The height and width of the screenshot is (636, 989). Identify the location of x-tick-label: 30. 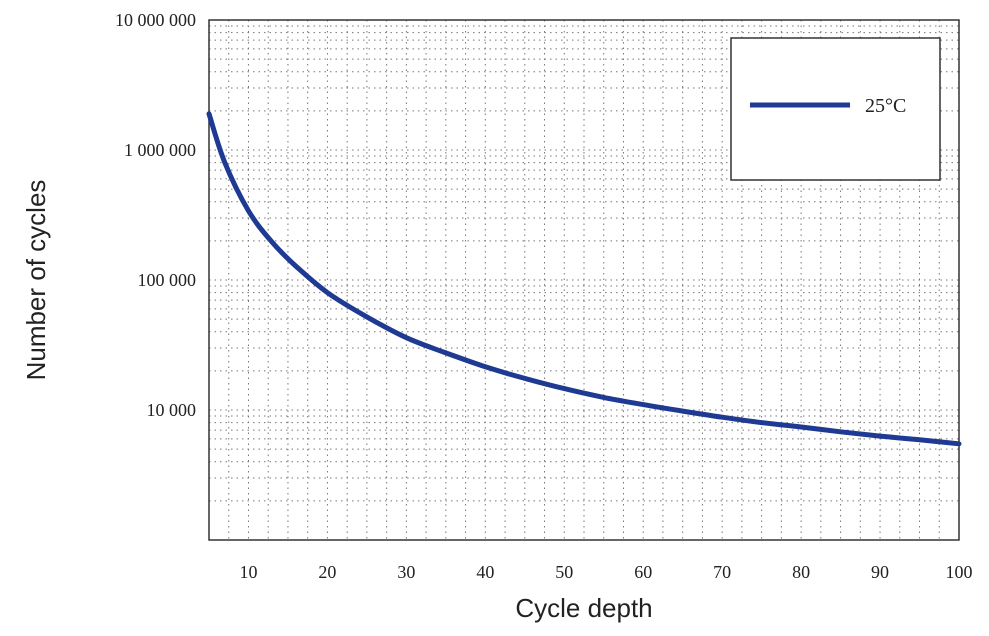
(406, 572).